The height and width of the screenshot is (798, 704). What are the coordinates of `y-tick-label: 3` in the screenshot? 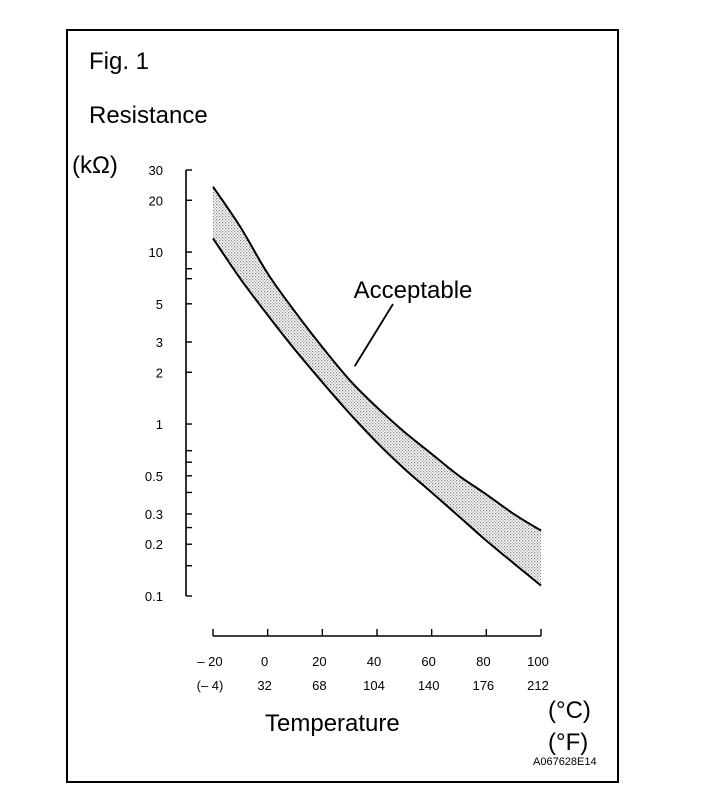 It's located at (159, 342).